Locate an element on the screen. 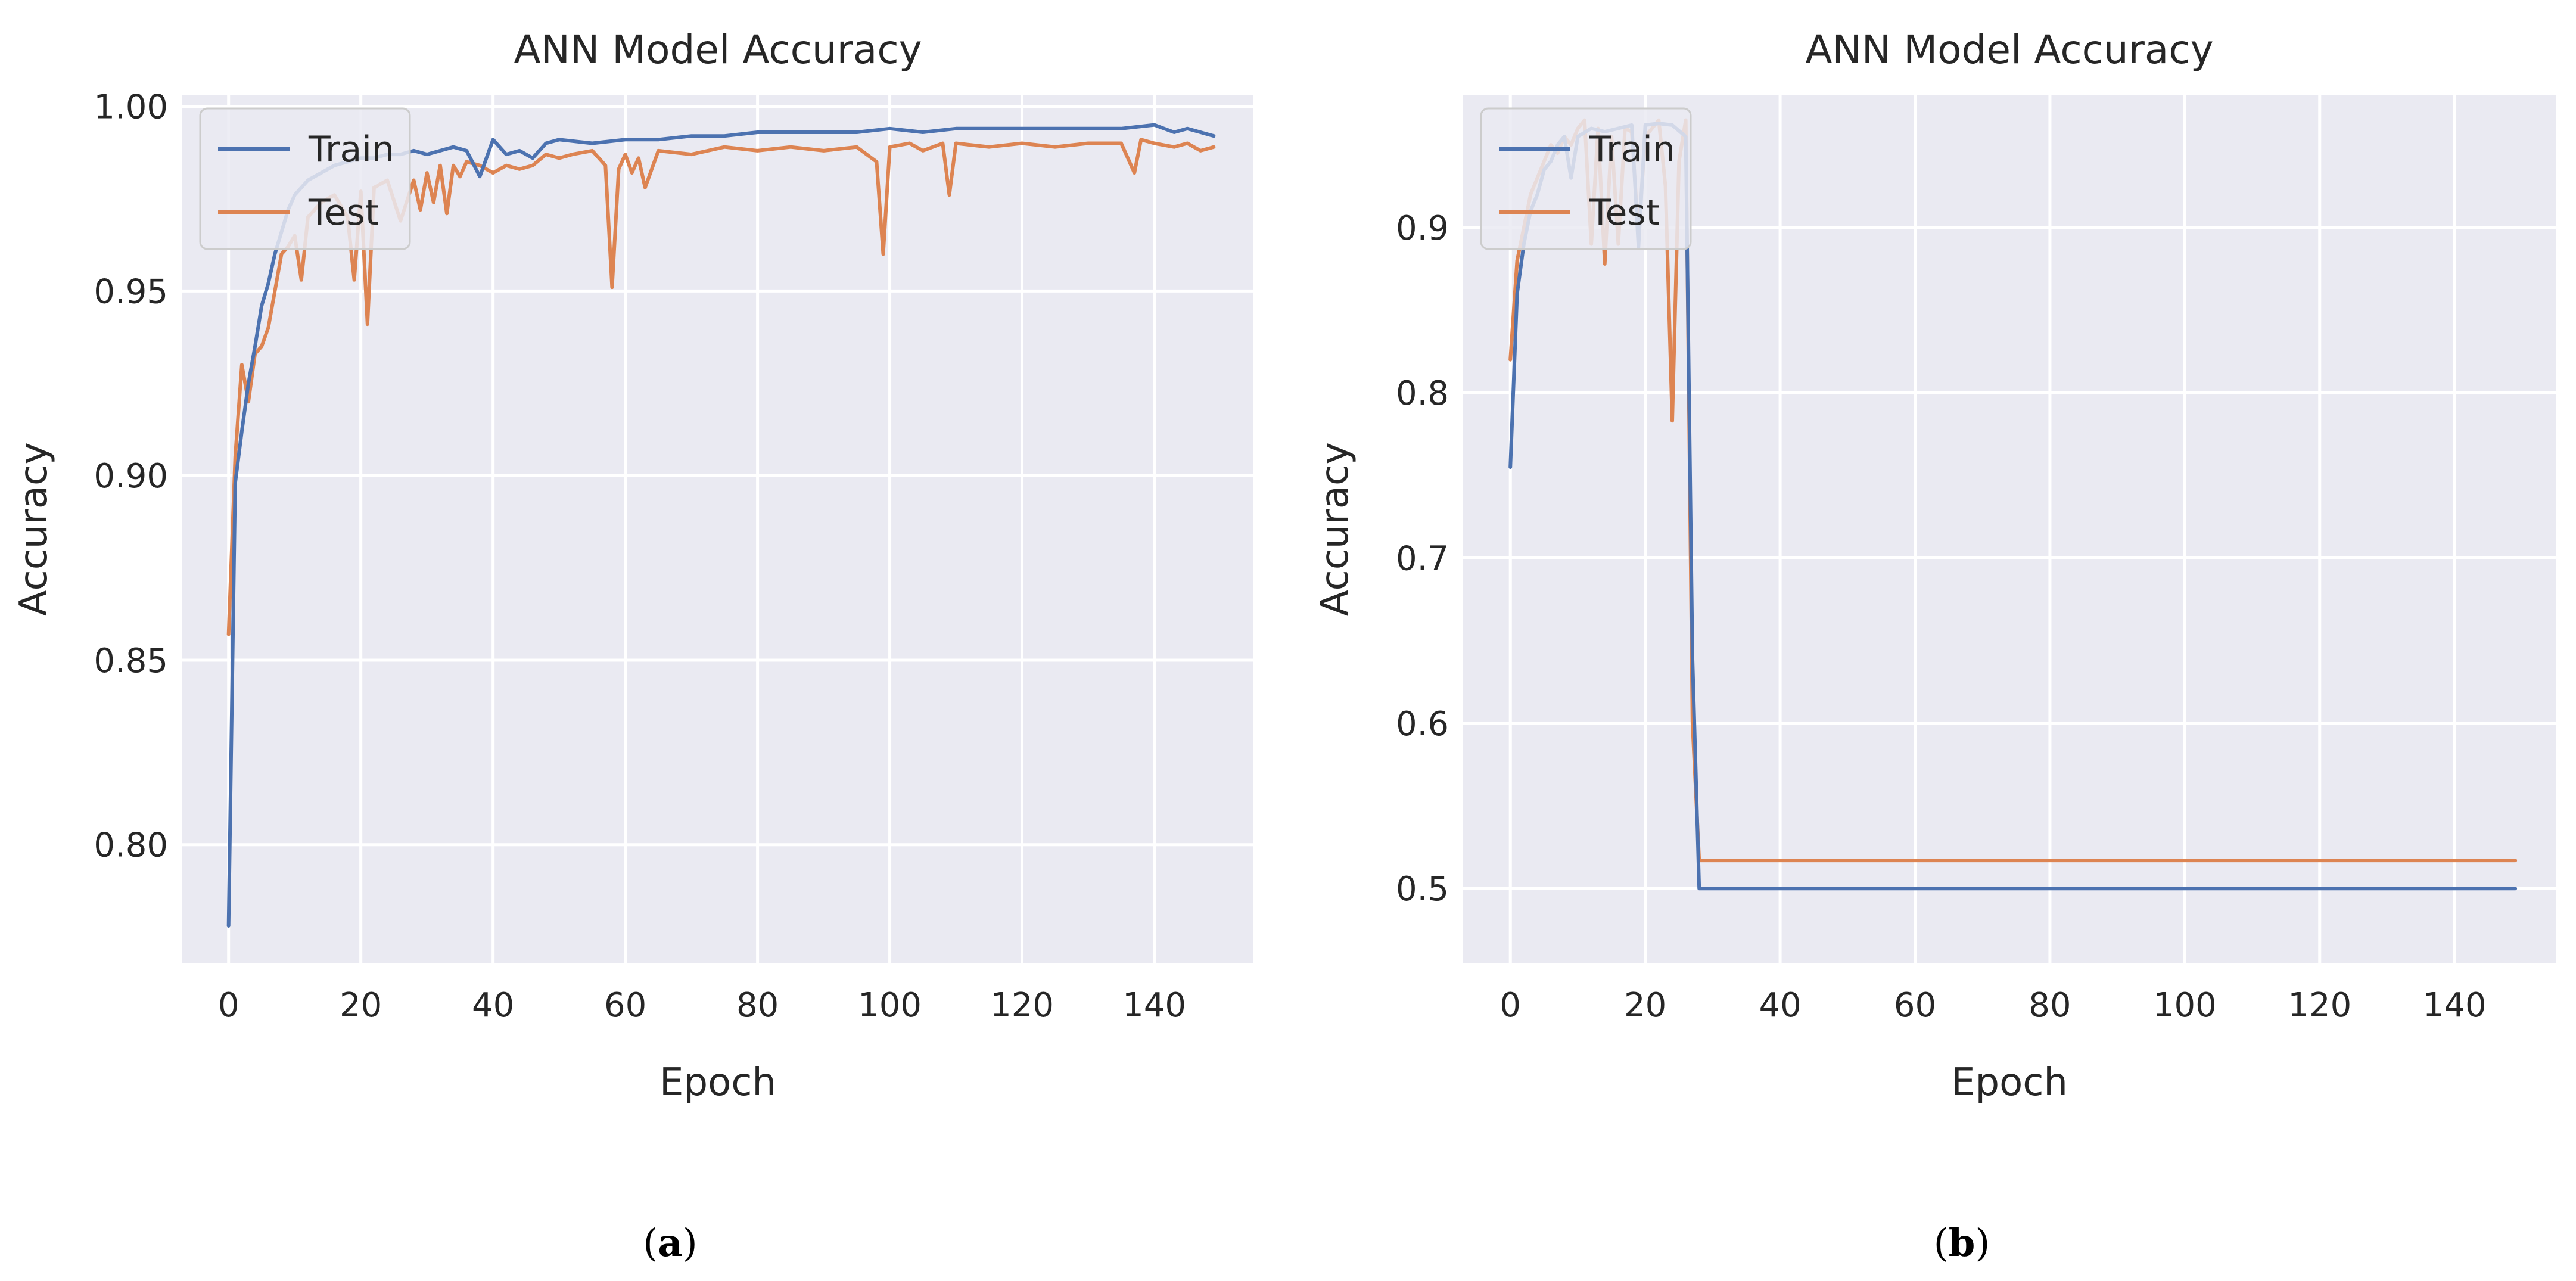  x-tick-label-b-1: 20 is located at coordinates (1645, 1006).